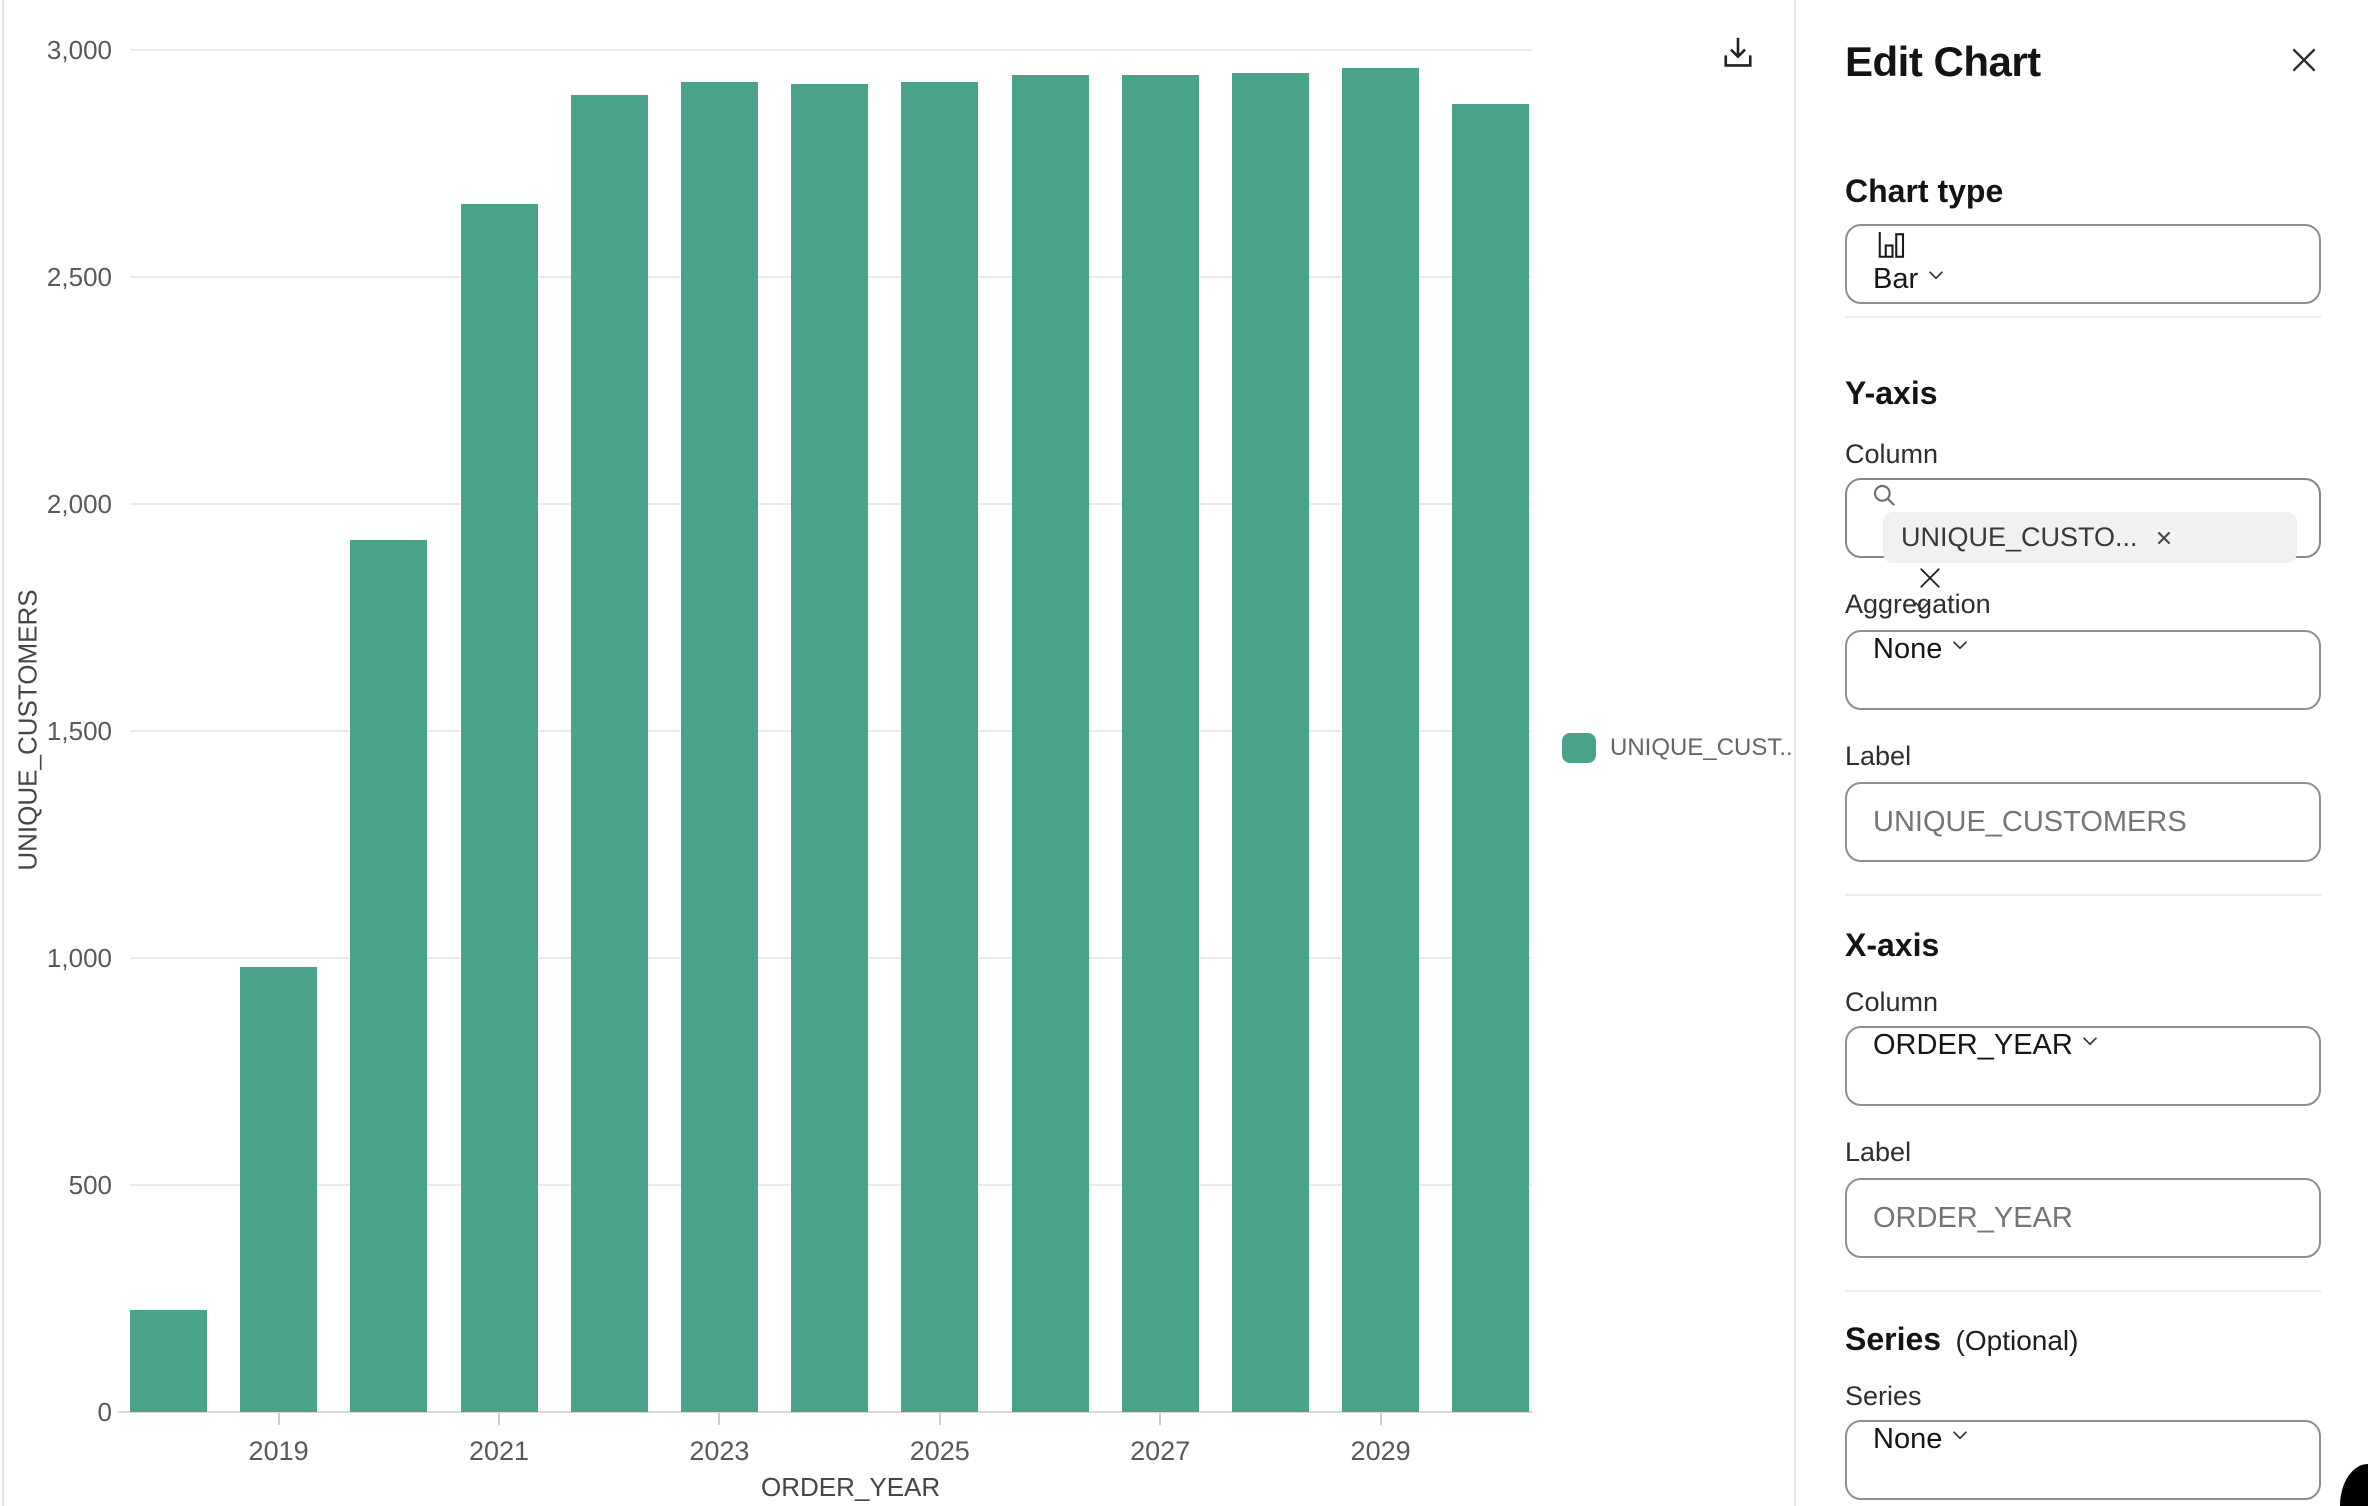  What do you see at coordinates (168, 1361) in the screenshot?
I see `bar-2018` at bounding box center [168, 1361].